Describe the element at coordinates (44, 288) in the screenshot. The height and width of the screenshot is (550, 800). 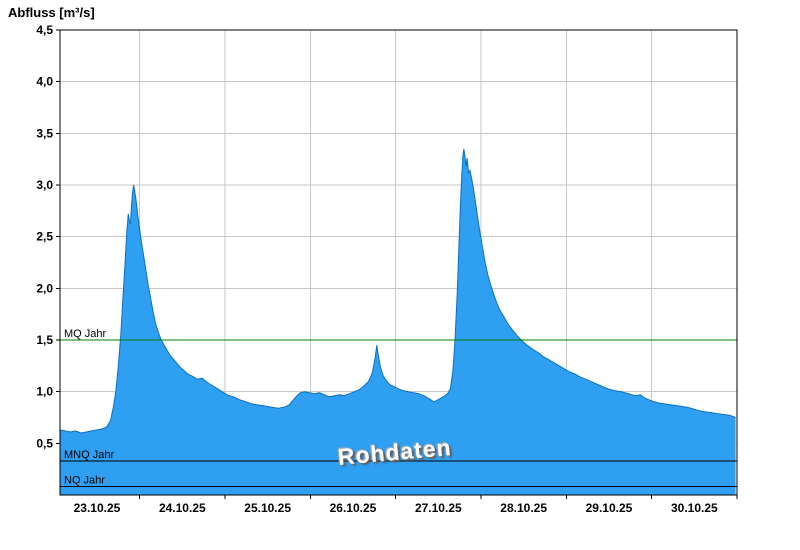
I see `y-tick-label: 2,0` at that location.